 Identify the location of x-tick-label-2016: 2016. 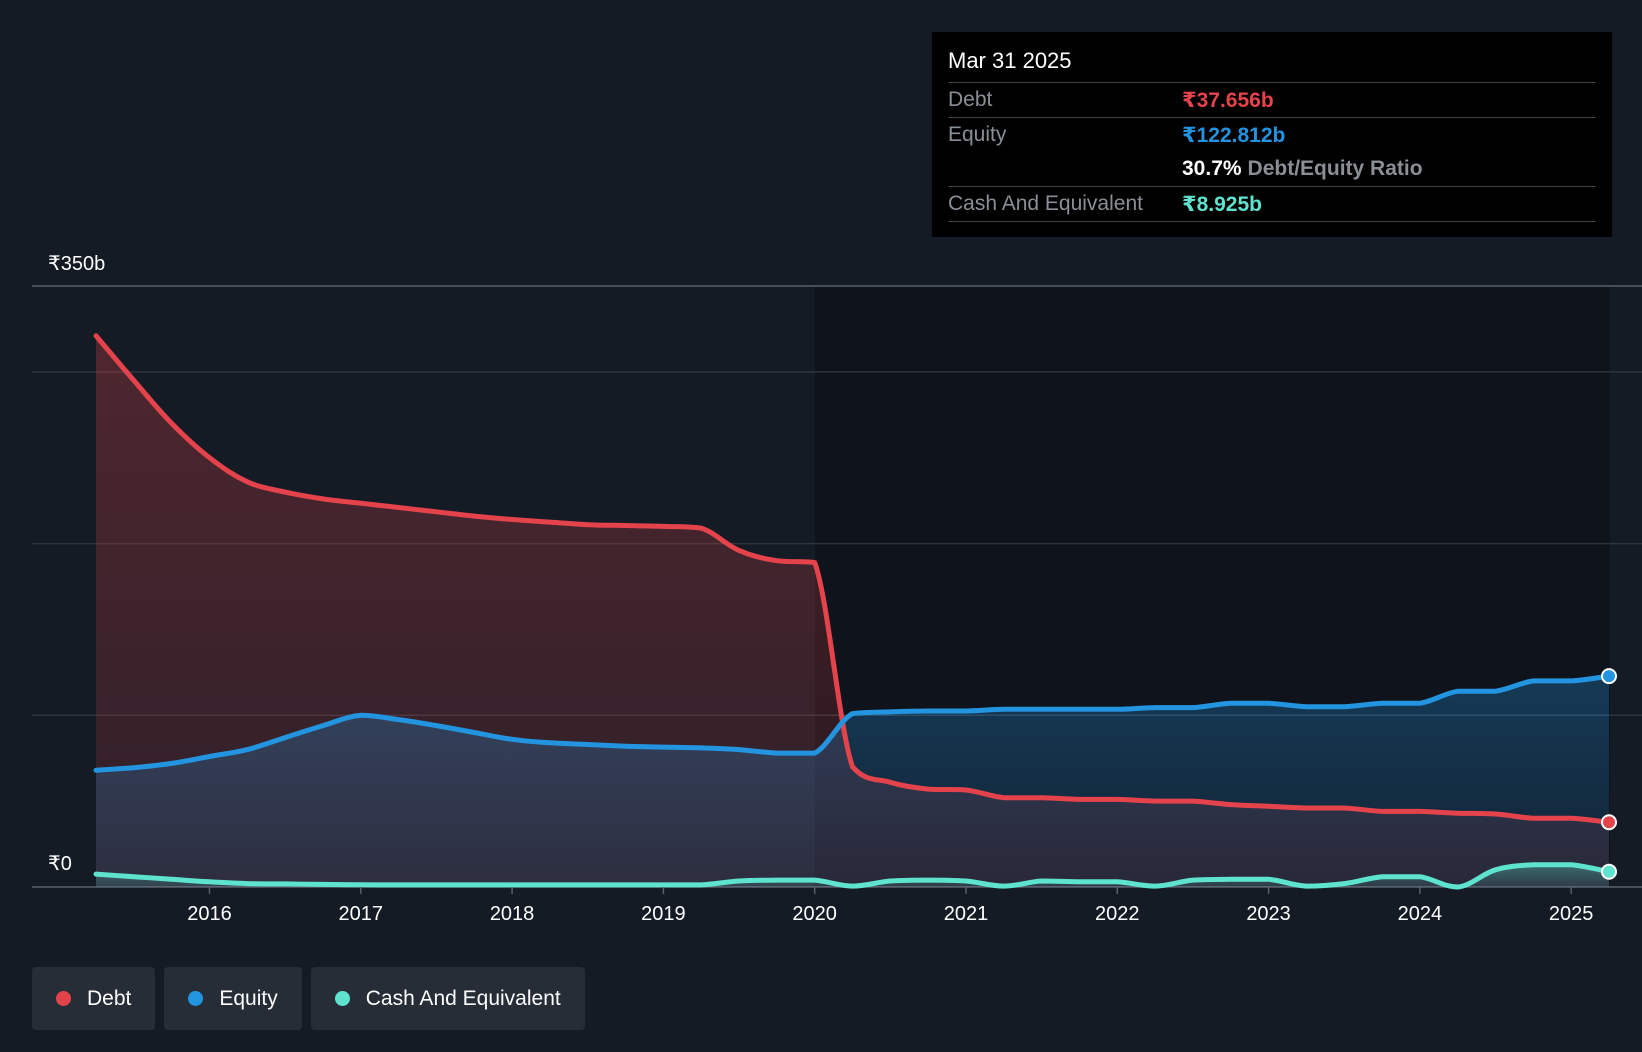
(209, 914).